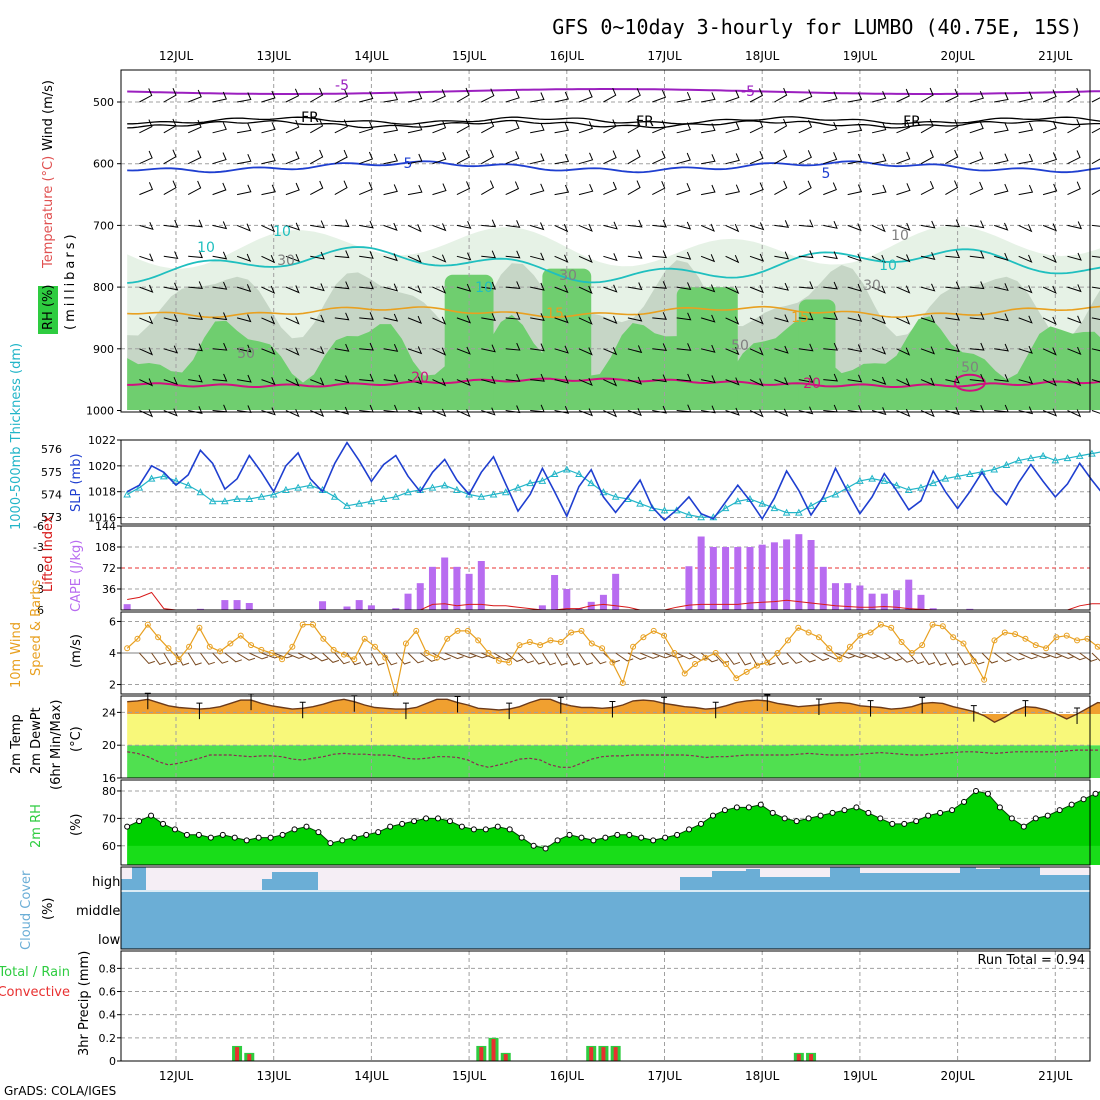 Image resolution: width=1100 pixels, height=1100 pixels. What do you see at coordinates (109, 846) in the screenshot?
I see `y-tick-label: 60` at bounding box center [109, 846].